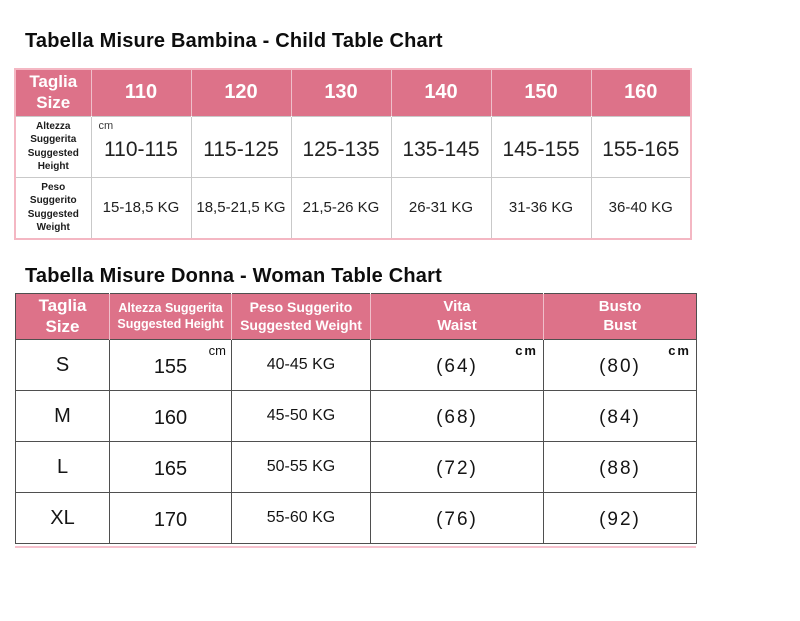  What do you see at coordinates (641, 149) in the screenshot?
I see `height-value: 155-165` at bounding box center [641, 149].